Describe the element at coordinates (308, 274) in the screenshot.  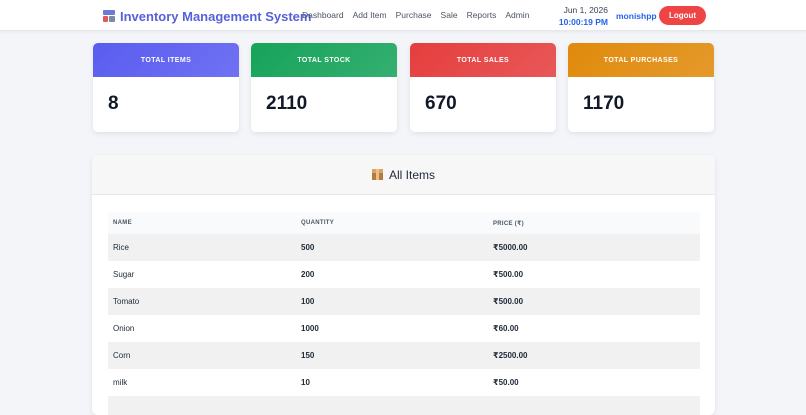
I see `cell-quantity: 200` at that location.